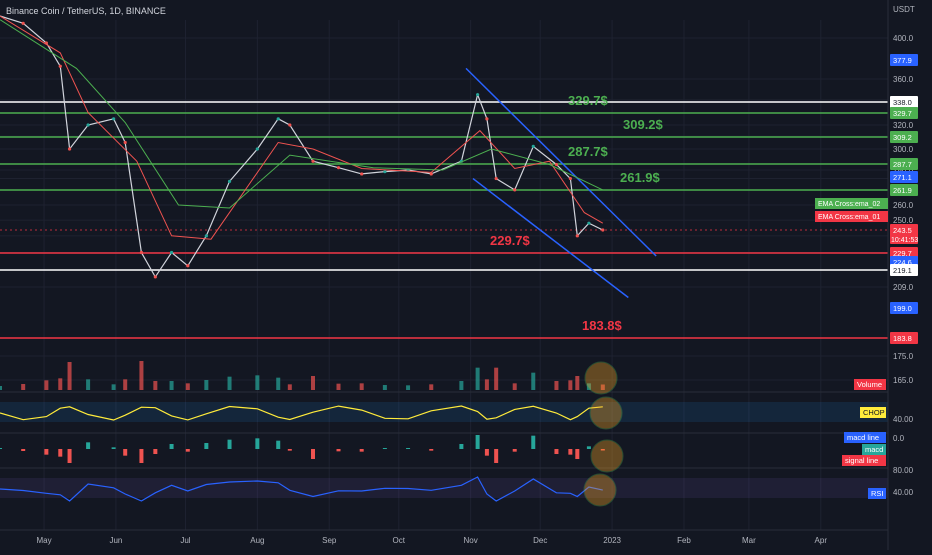  Describe the element at coordinates (444, 412) in the screenshot. I see `chop-band` at that location.